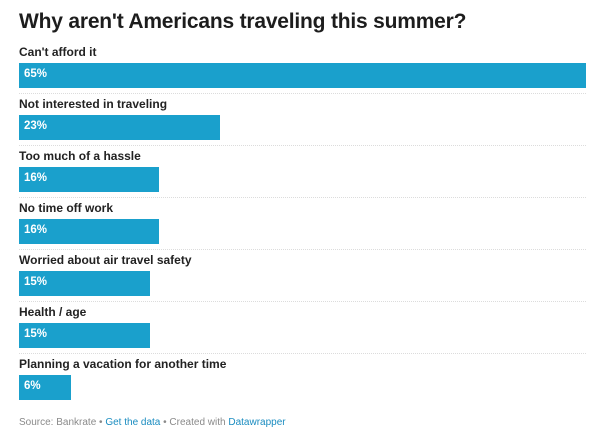  What do you see at coordinates (80, 156) in the screenshot?
I see `bar-label: Too much of a hassle` at bounding box center [80, 156].